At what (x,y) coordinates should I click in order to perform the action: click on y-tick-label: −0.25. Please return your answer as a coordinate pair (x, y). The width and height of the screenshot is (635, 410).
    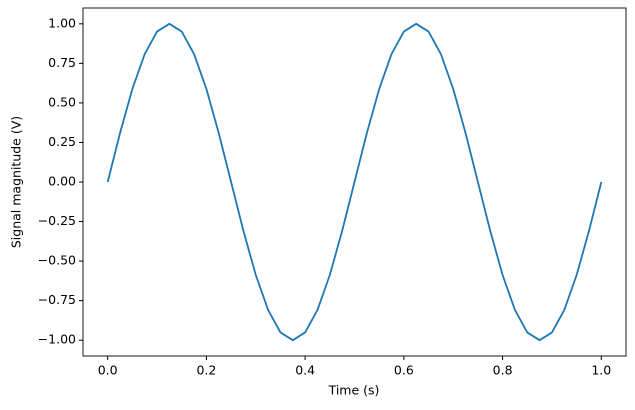
    Looking at the image, I should click on (57, 220).